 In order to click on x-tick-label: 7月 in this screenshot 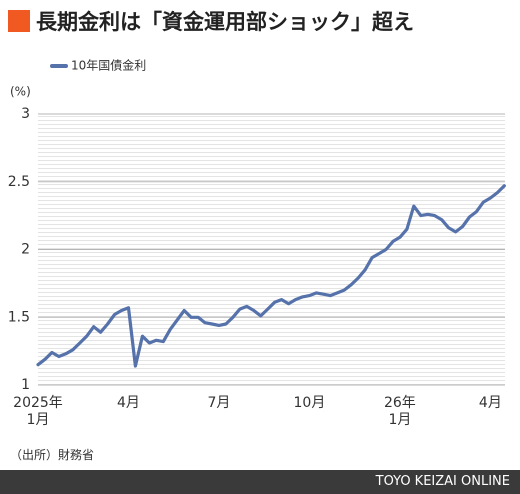, I will do `click(219, 403)`.